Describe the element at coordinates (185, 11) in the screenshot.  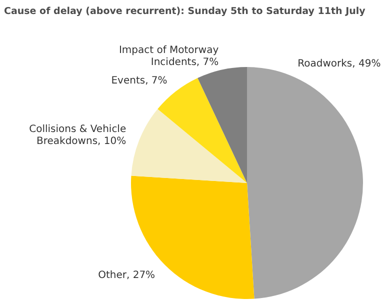
I see `chart-title: Cause of delay (above recurrent): Sunday 5th to Saturday 11th July` at that location.